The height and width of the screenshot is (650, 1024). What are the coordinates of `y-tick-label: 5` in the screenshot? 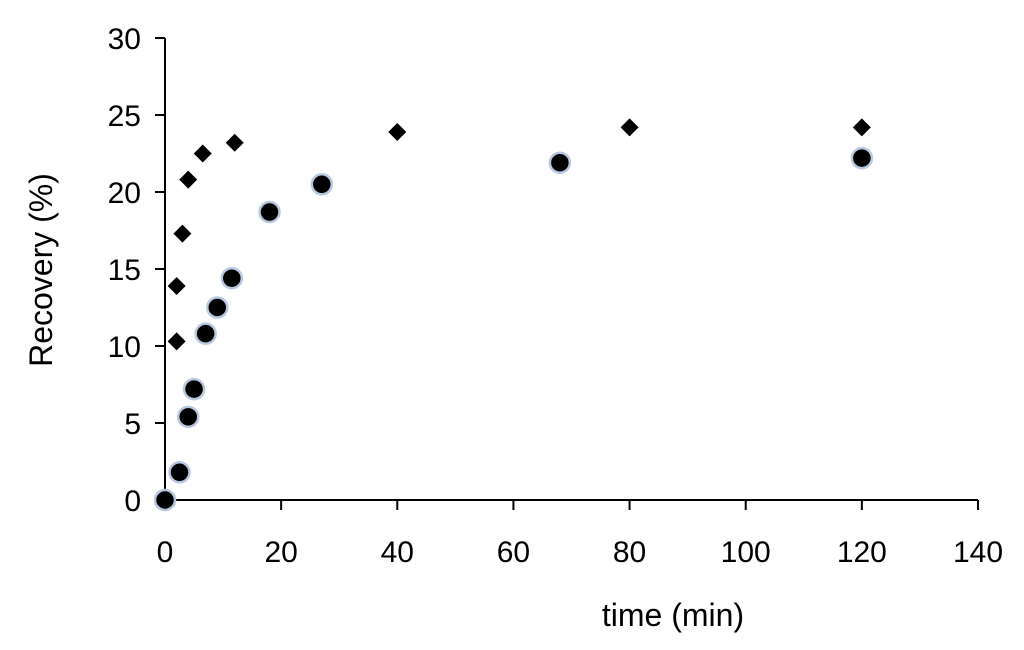 It's located at (132, 424).